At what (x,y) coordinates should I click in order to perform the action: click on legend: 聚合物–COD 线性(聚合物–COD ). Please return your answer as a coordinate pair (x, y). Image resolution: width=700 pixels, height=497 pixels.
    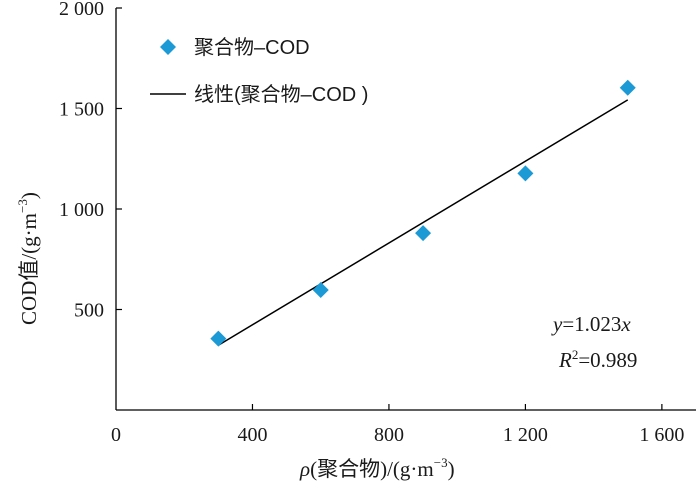
    Looking at the image, I should click on (259, 71).